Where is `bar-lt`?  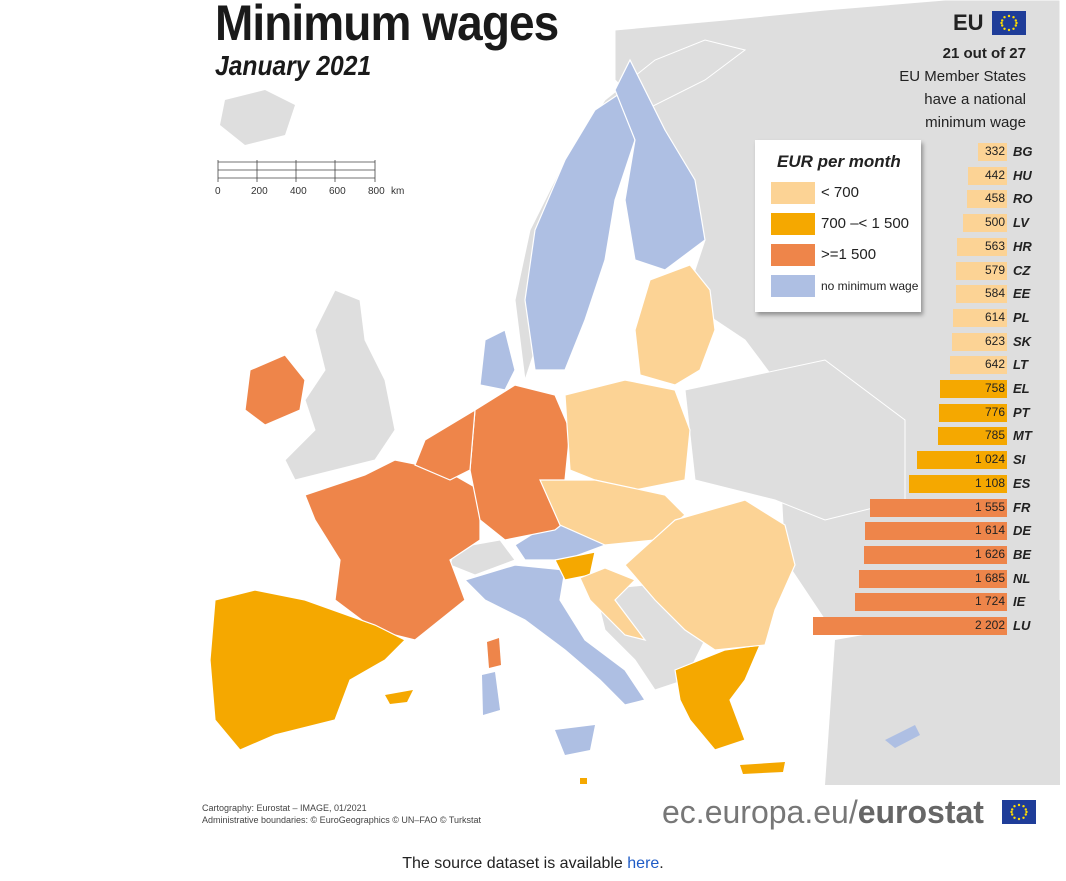 bar-lt is located at coordinates (978, 365).